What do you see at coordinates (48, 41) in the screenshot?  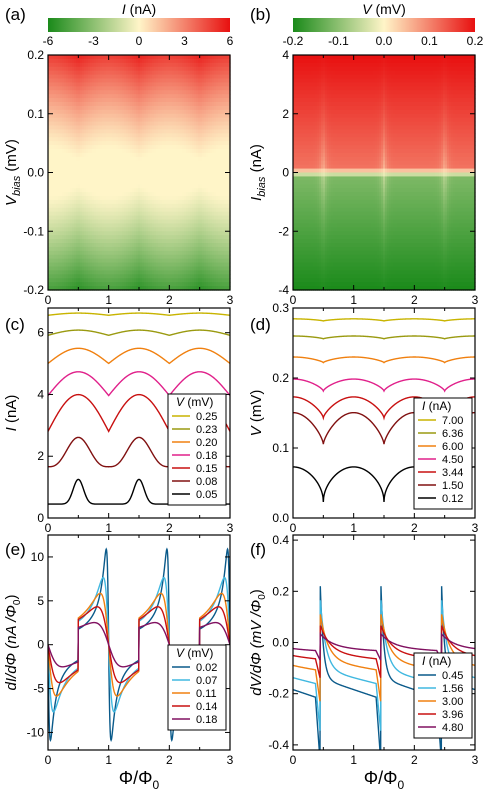 I see `colorbar-tick-label: -6` at bounding box center [48, 41].